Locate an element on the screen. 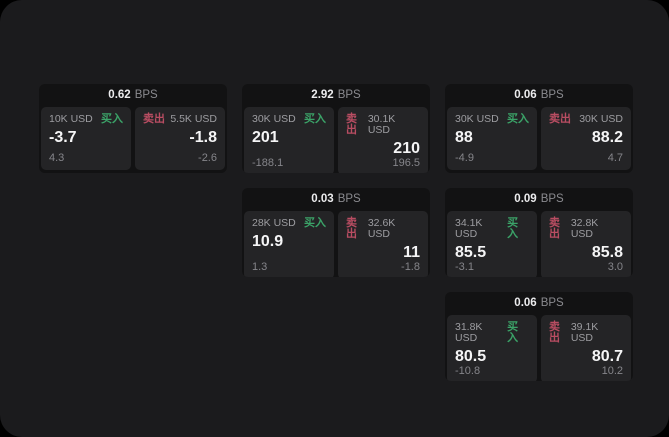 Image resolution: width=669 pixels, height=437 pixels. sell-panel: 卖出 5.5K USD -1.8 -2.6 is located at coordinates (180, 138).